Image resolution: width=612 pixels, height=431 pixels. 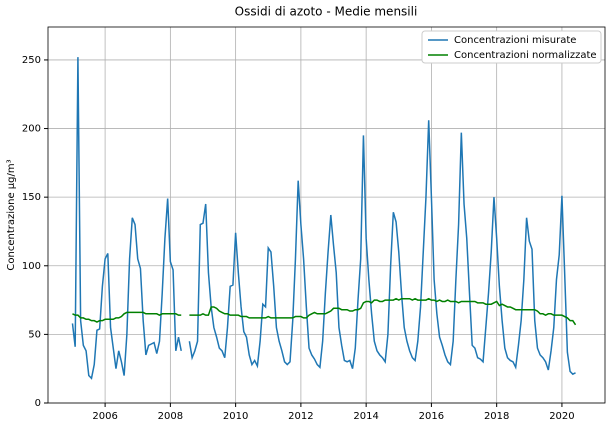 What do you see at coordinates (431, 416) in the screenshot?
I see `x-tick-label: 2016` at bounding box center [431, 416].